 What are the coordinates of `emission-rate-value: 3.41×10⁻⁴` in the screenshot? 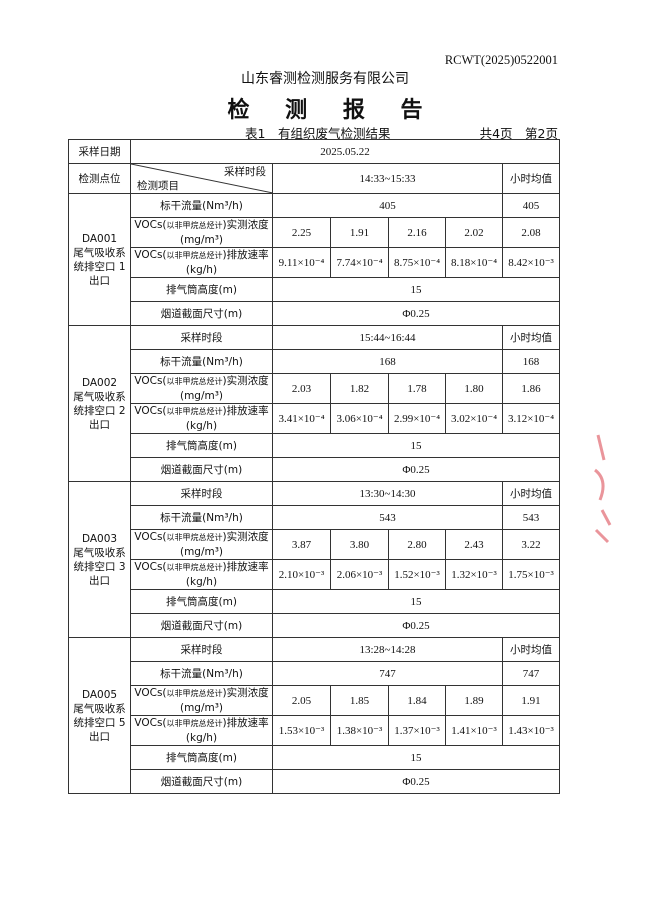 It's located at (301, 418).